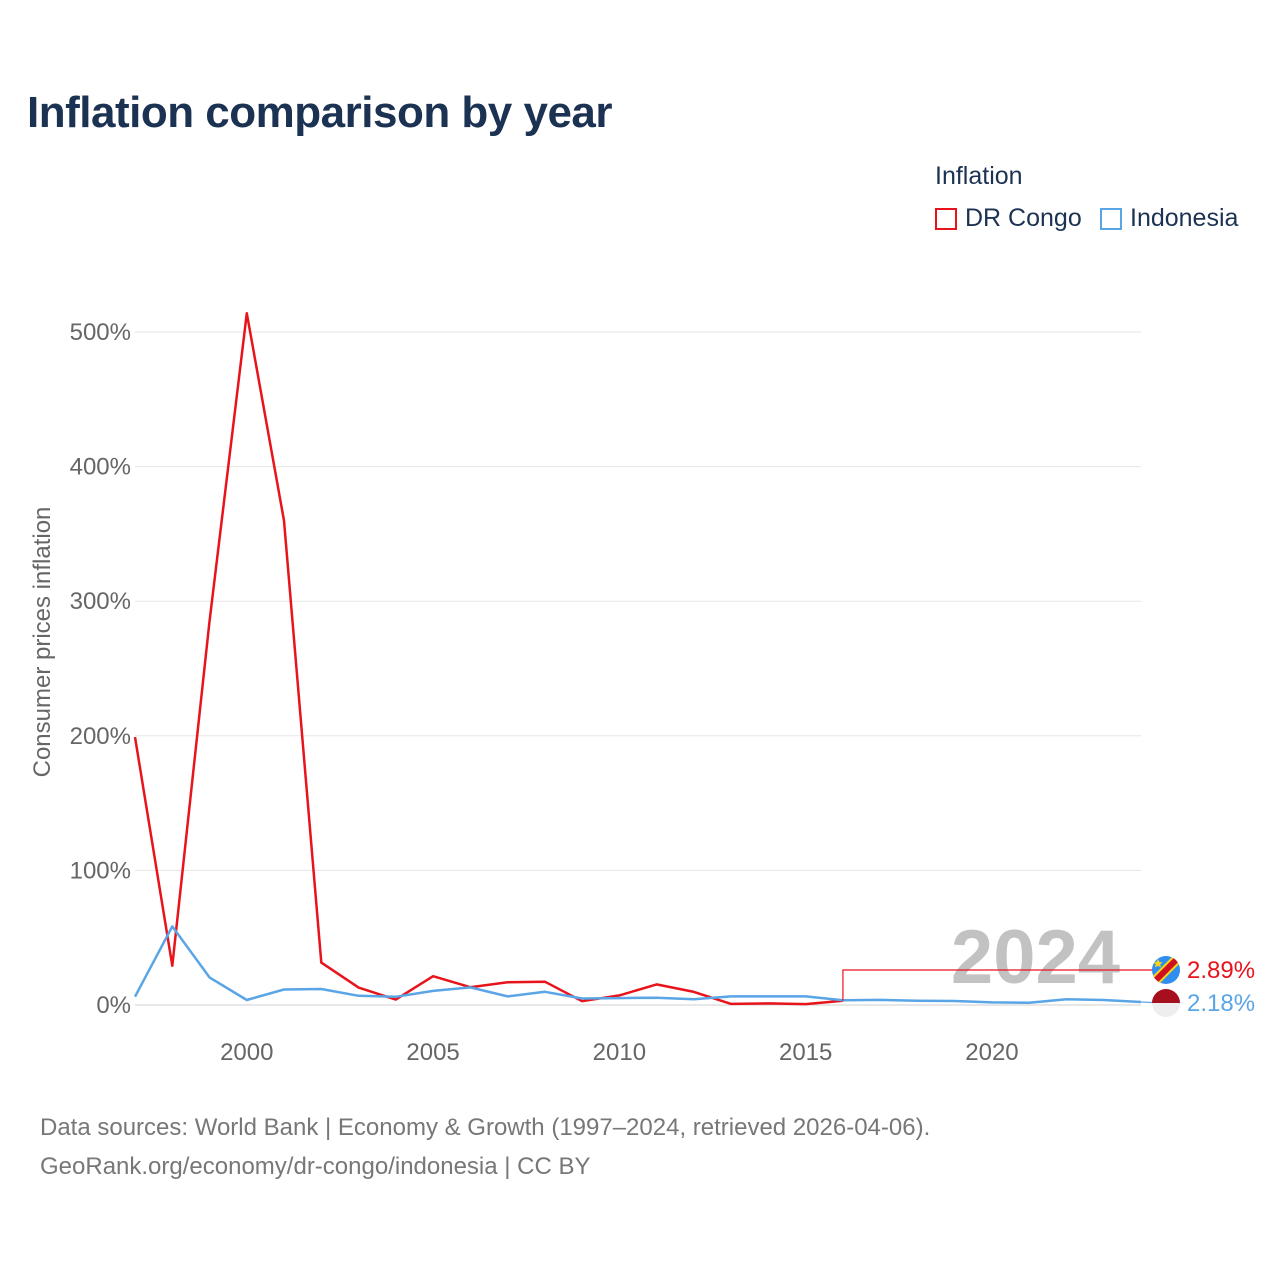  Describe the element at coordinates (42, 642) in the screenshot. I see `y-axis-label: Consumer prices inflation` at that location.